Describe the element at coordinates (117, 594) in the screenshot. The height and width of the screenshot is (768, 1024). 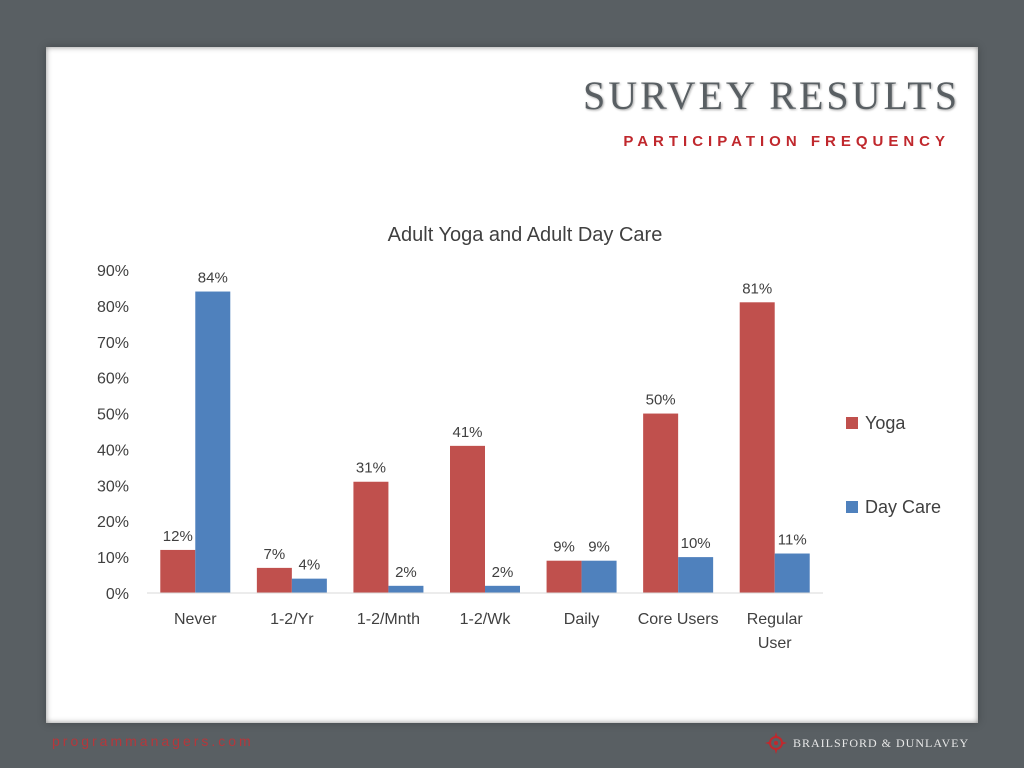
I see `y-tick-label: 0%` at that location.